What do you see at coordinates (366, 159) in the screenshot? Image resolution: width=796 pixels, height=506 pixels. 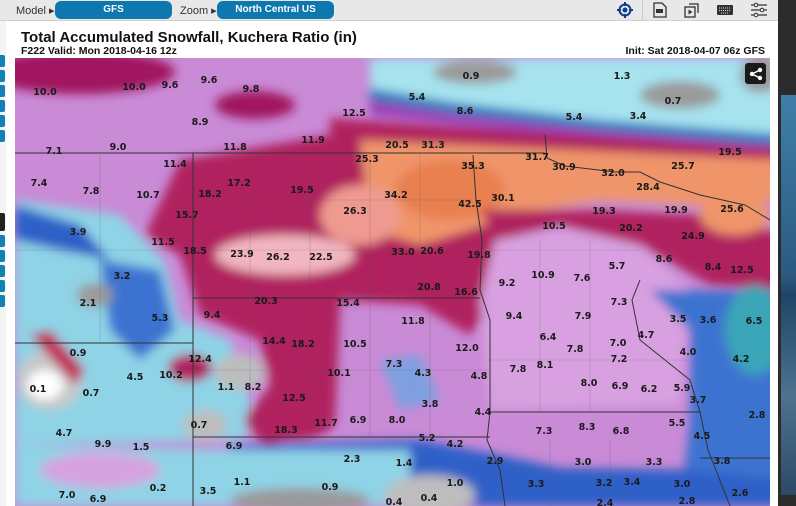 I see `snowfall-value-label: 25.3` at bounding box center [366, 159].